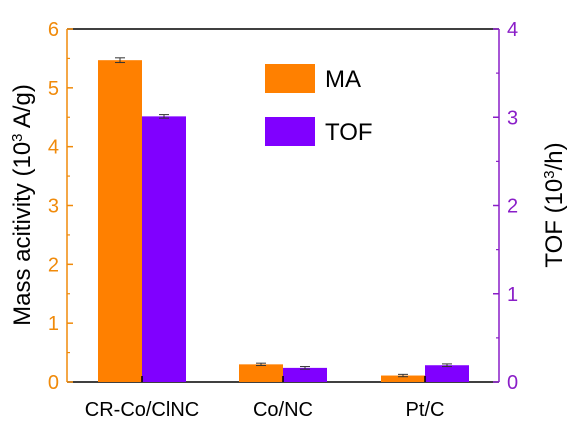 This screenshot has height=442, width=574. I want to click on y-tick-label-right: 0, so click(512, 383).